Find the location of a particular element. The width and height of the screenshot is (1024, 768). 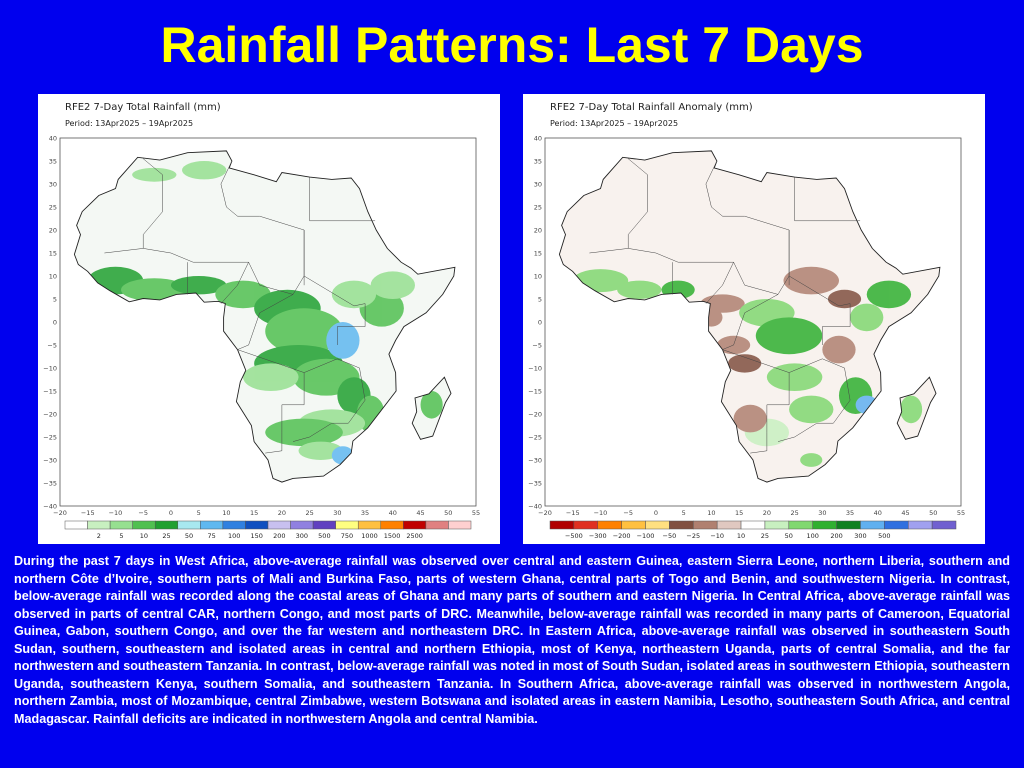

lat-tick-label: −5 is located at coordinates (52, 346).